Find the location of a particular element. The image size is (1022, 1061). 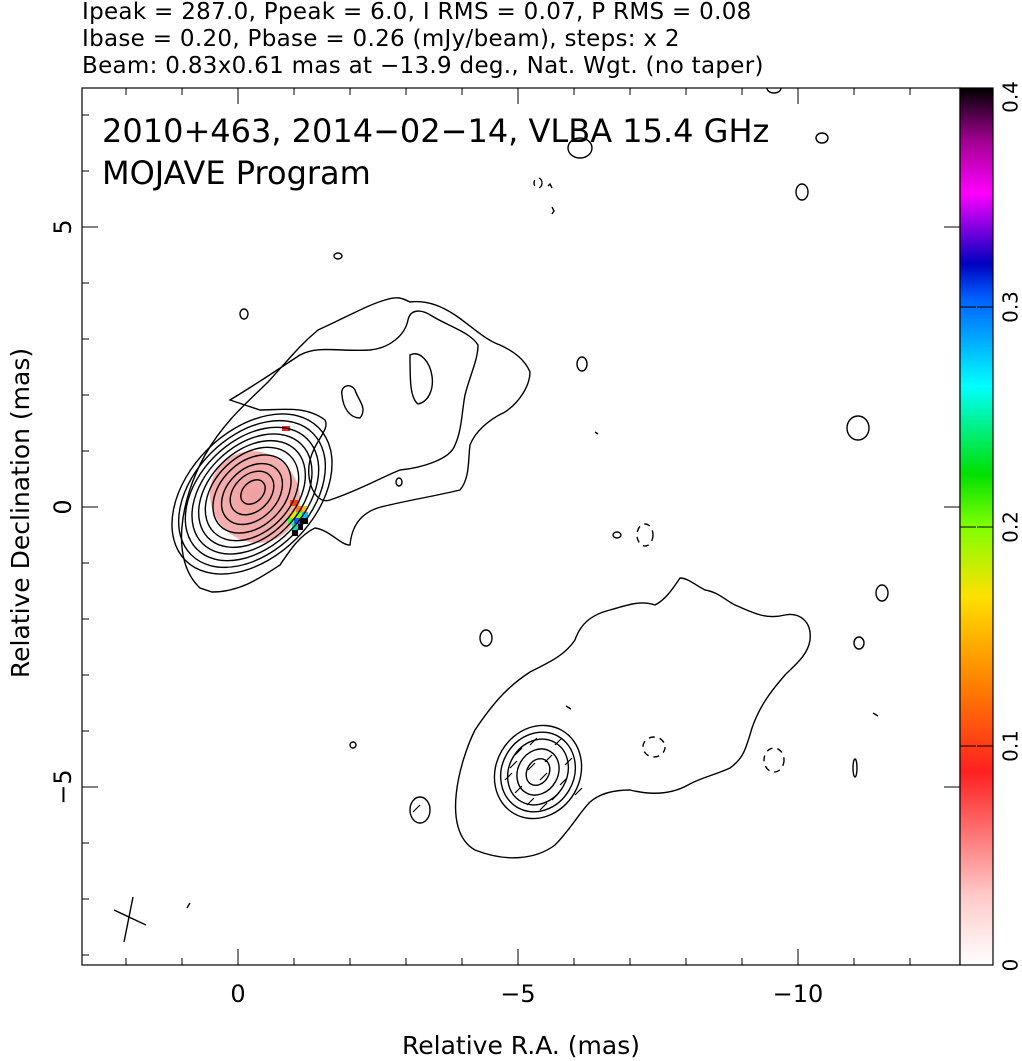

beam-indicator is located at coordinates (130, 919).